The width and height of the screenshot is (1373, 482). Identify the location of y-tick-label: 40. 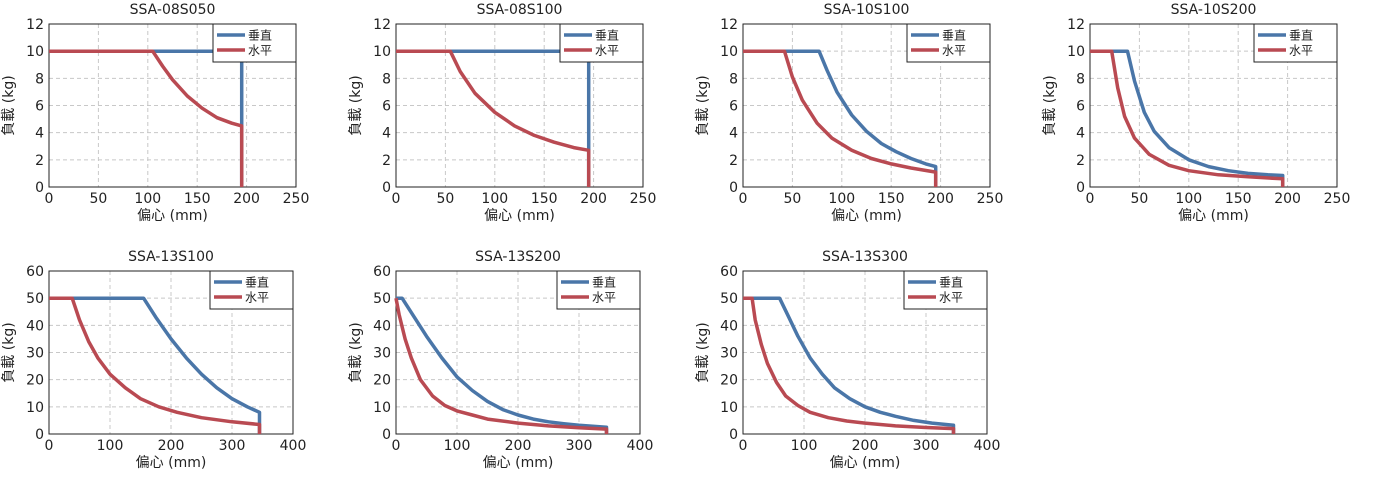
(729, 326).